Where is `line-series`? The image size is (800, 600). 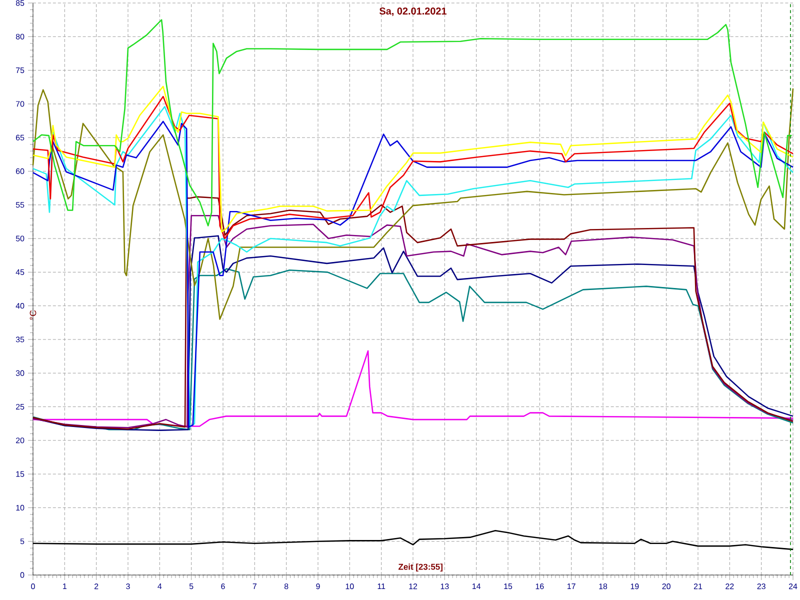 line-series is located at coordinates (413, 388).